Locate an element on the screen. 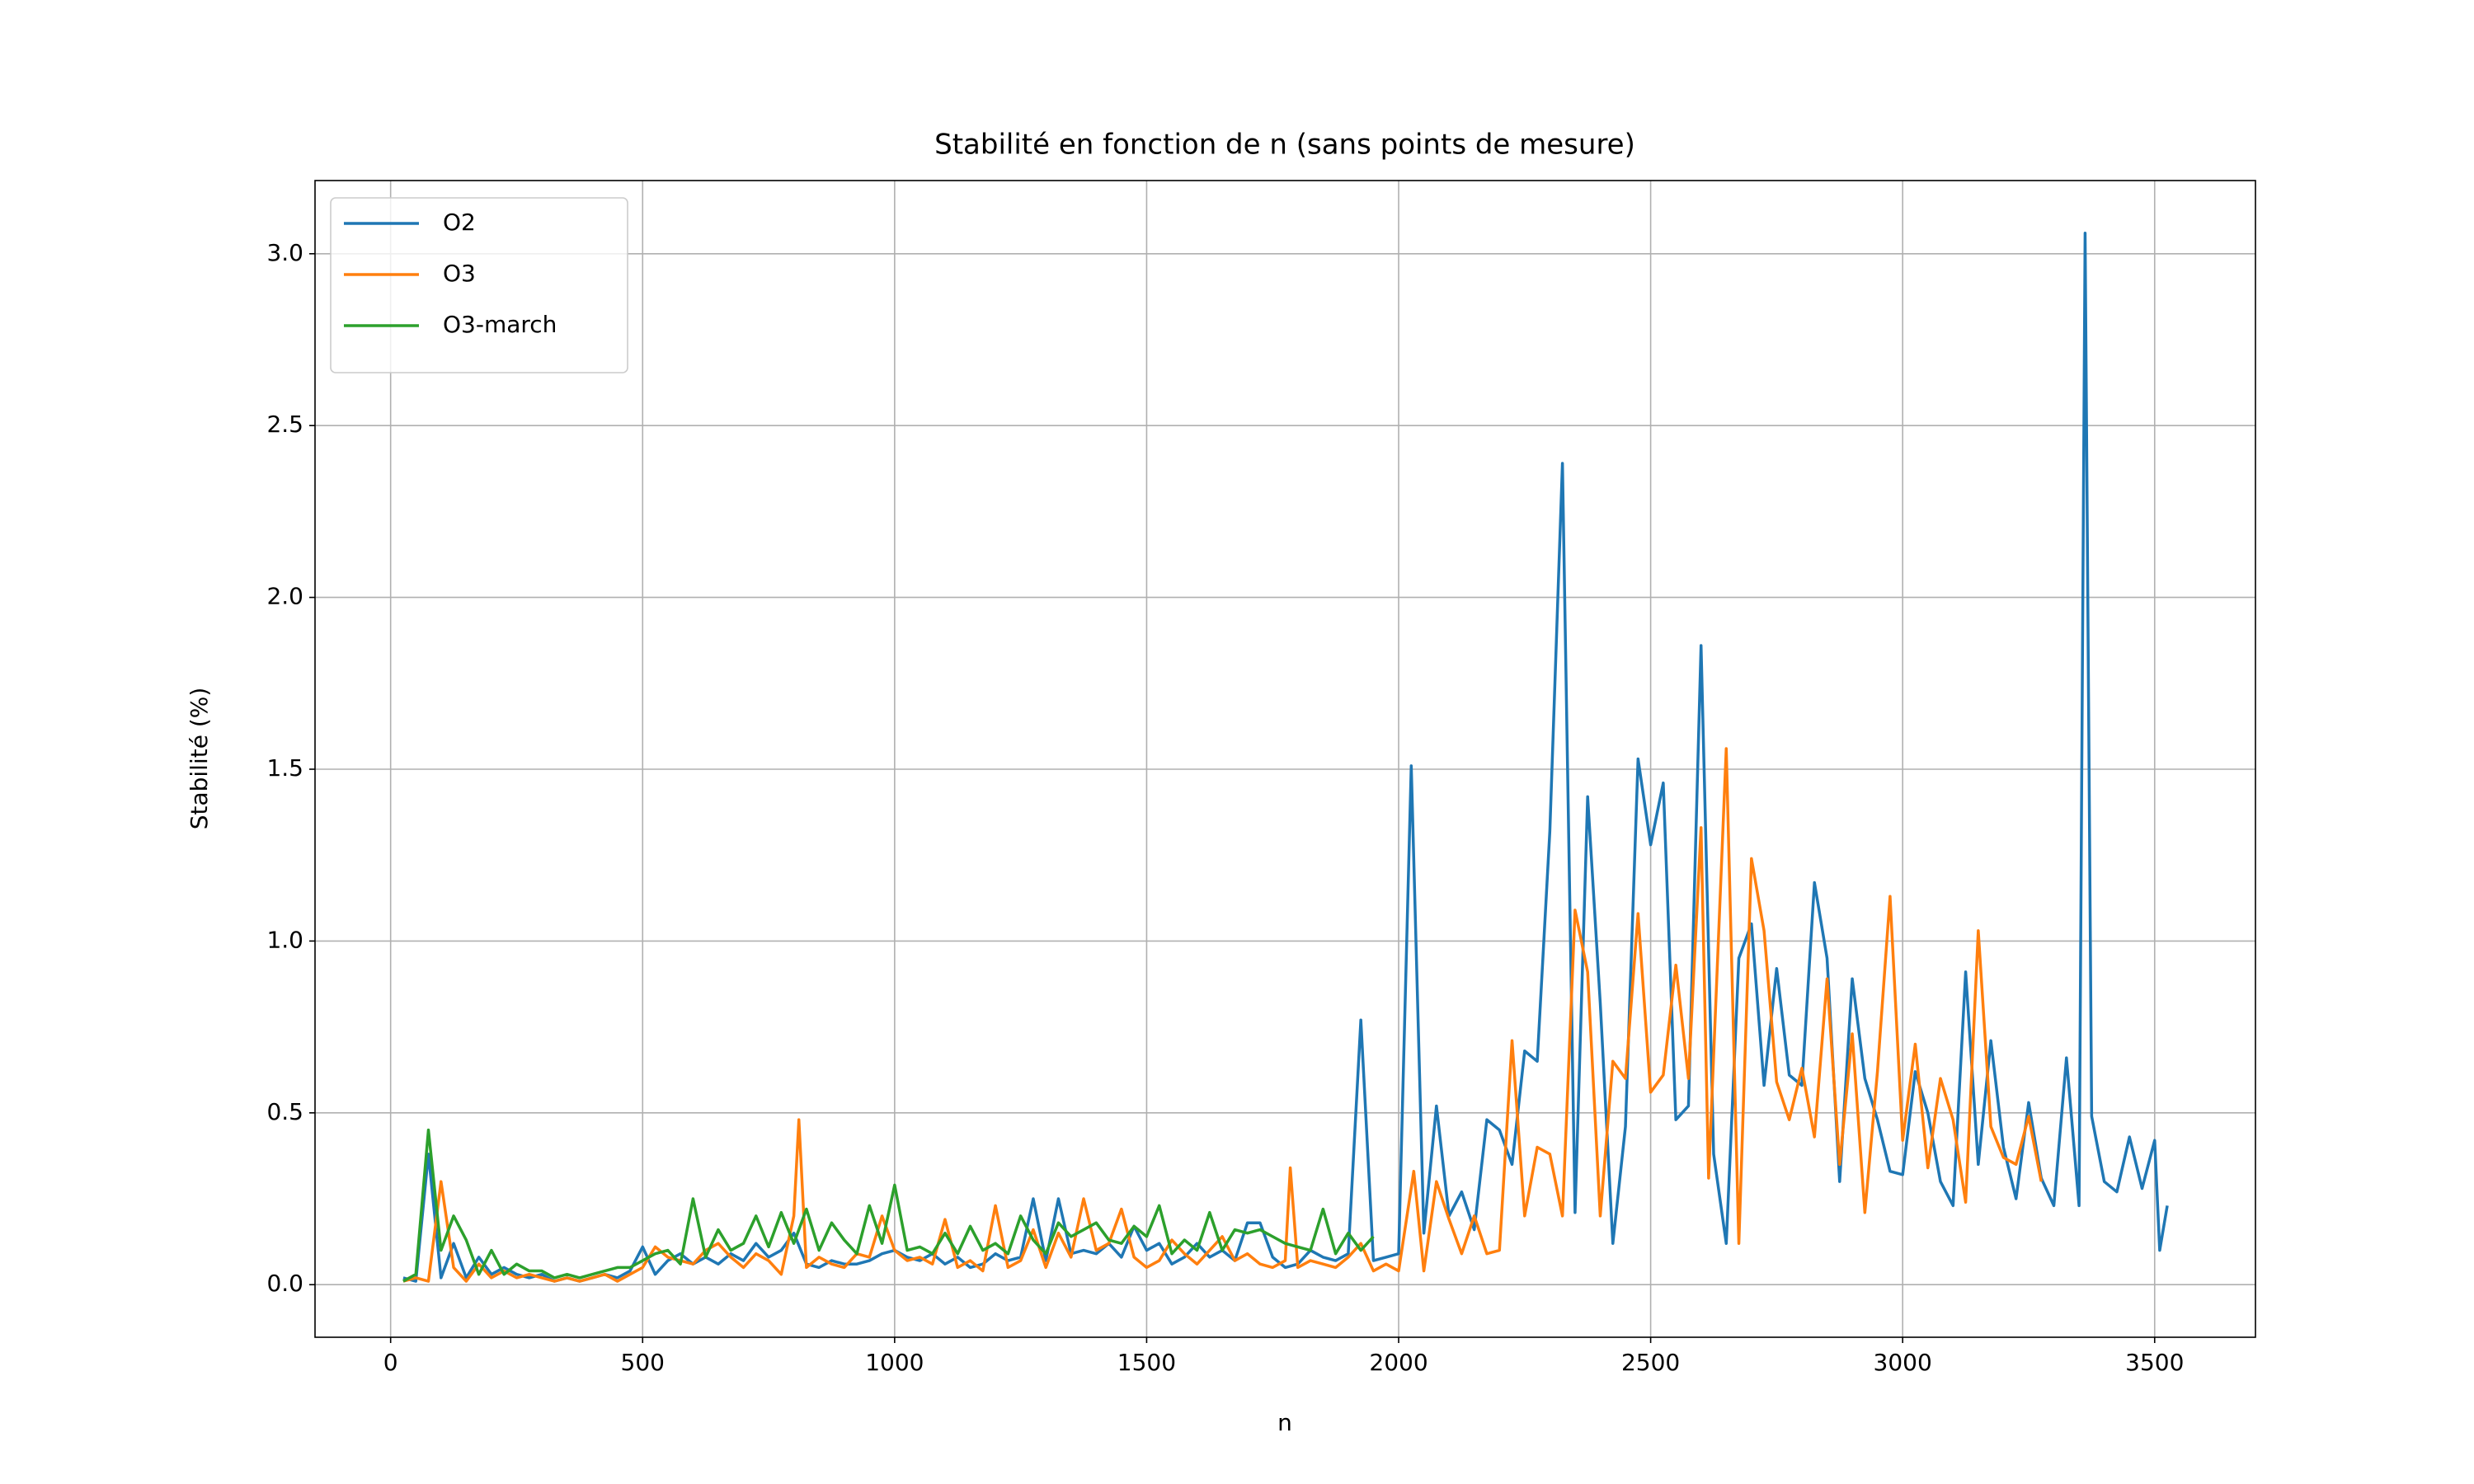 The image size is (2474, 1484). x-tick-label: 3000 is located at coordinates (1903, 1362).